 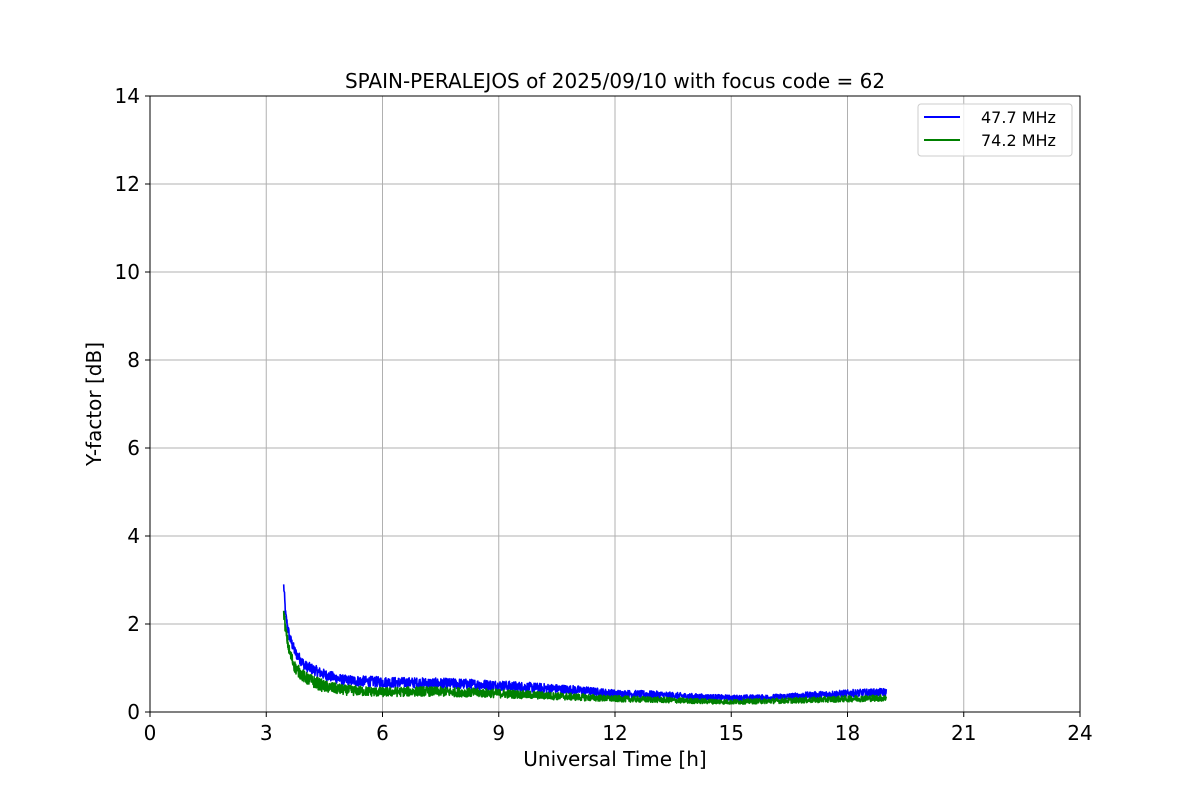 What do you see at coordinates (127, 184) in the screenshot?
I see `y-tick-label: 12` at bounding box center [127, 184].